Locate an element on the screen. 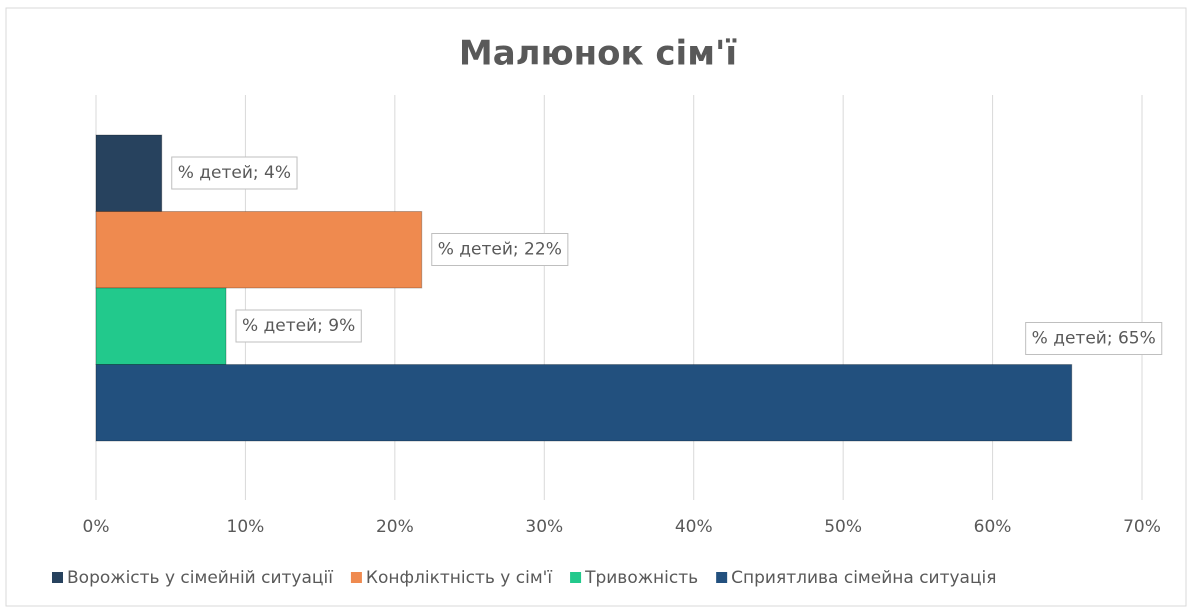  data-label-text: % детей; 4% is located at coordinates (234, 173).